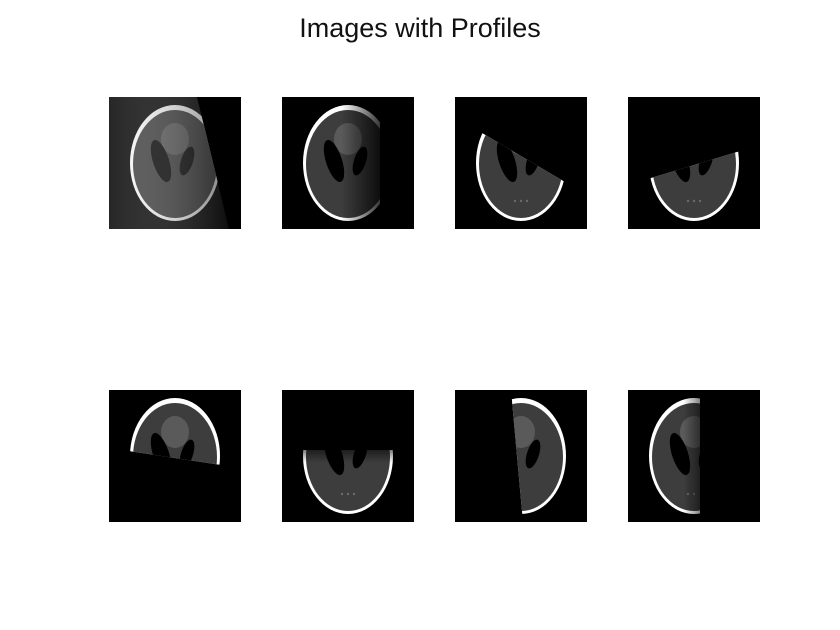 The image size is (840, 630). I want to click on profile-image-r2c3, so click(521, 456).